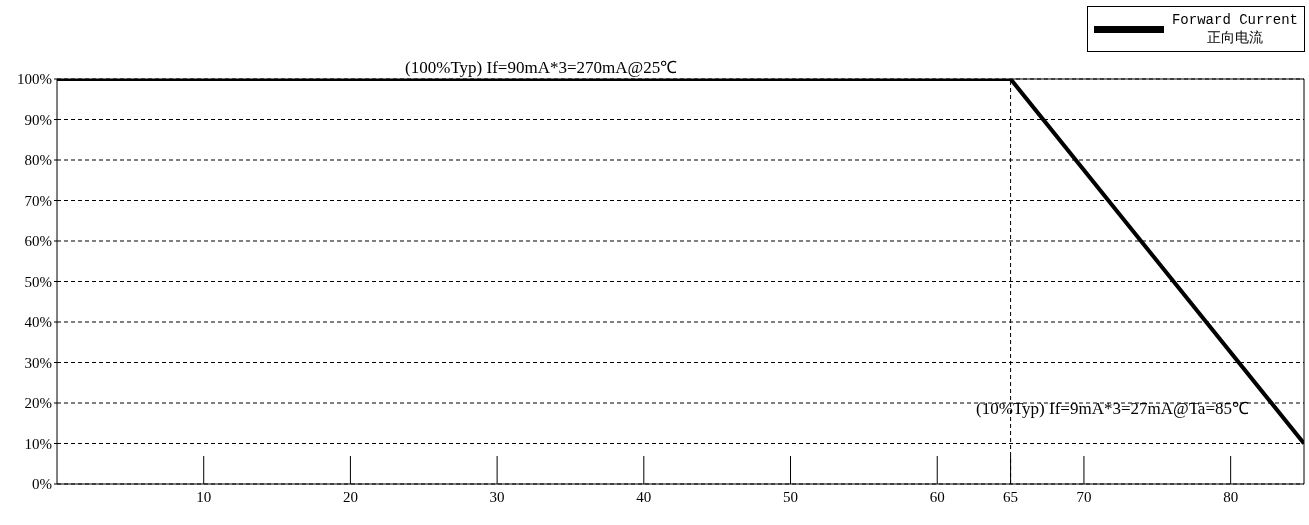 Image resolution: width=1309 pixels, height=525 pixels. What do you see at coordinates (1112, 407) in the screenshot?
I see `annotation: (10%Typ) If=9mA*3=27mA@Ta=85℃` at bounding box center [1112, 407].